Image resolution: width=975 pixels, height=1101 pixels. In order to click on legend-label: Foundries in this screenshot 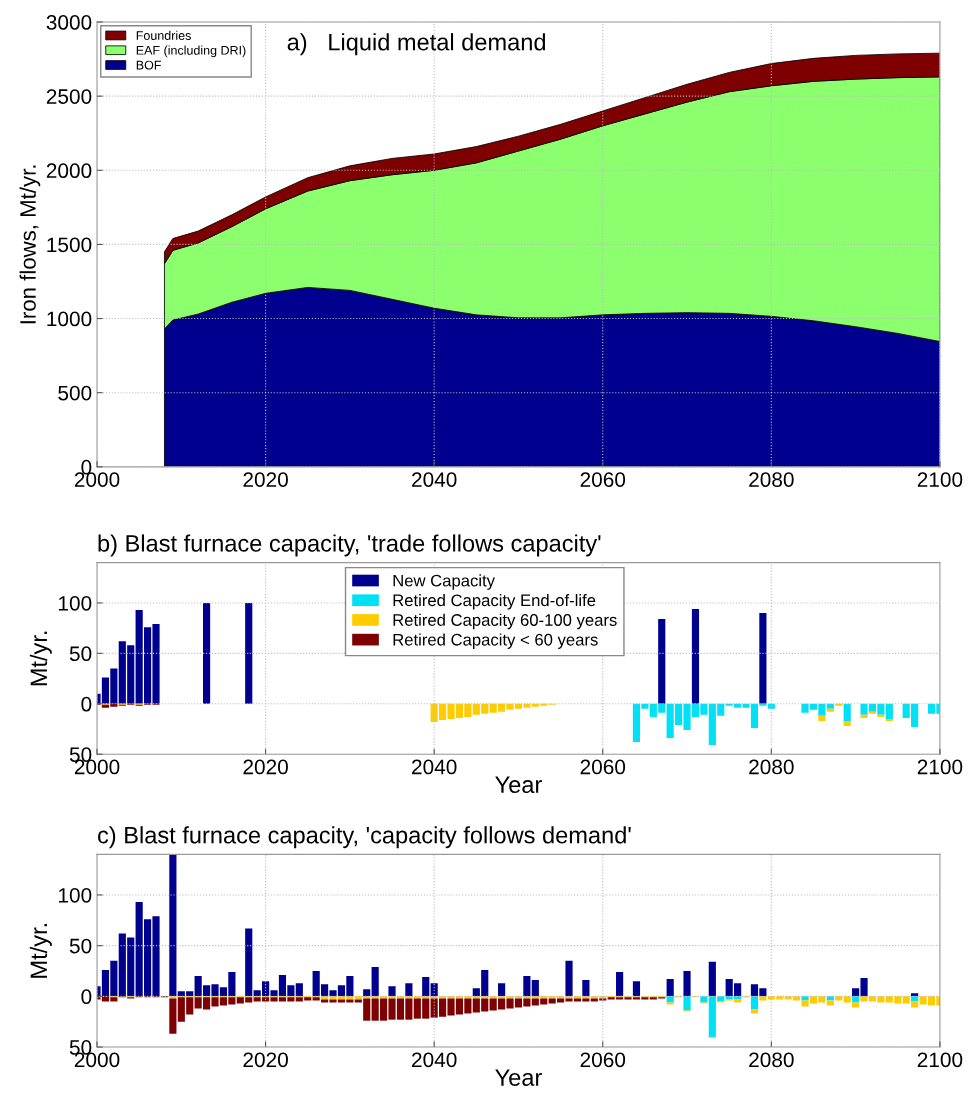, I will do `click(163, 35)`.